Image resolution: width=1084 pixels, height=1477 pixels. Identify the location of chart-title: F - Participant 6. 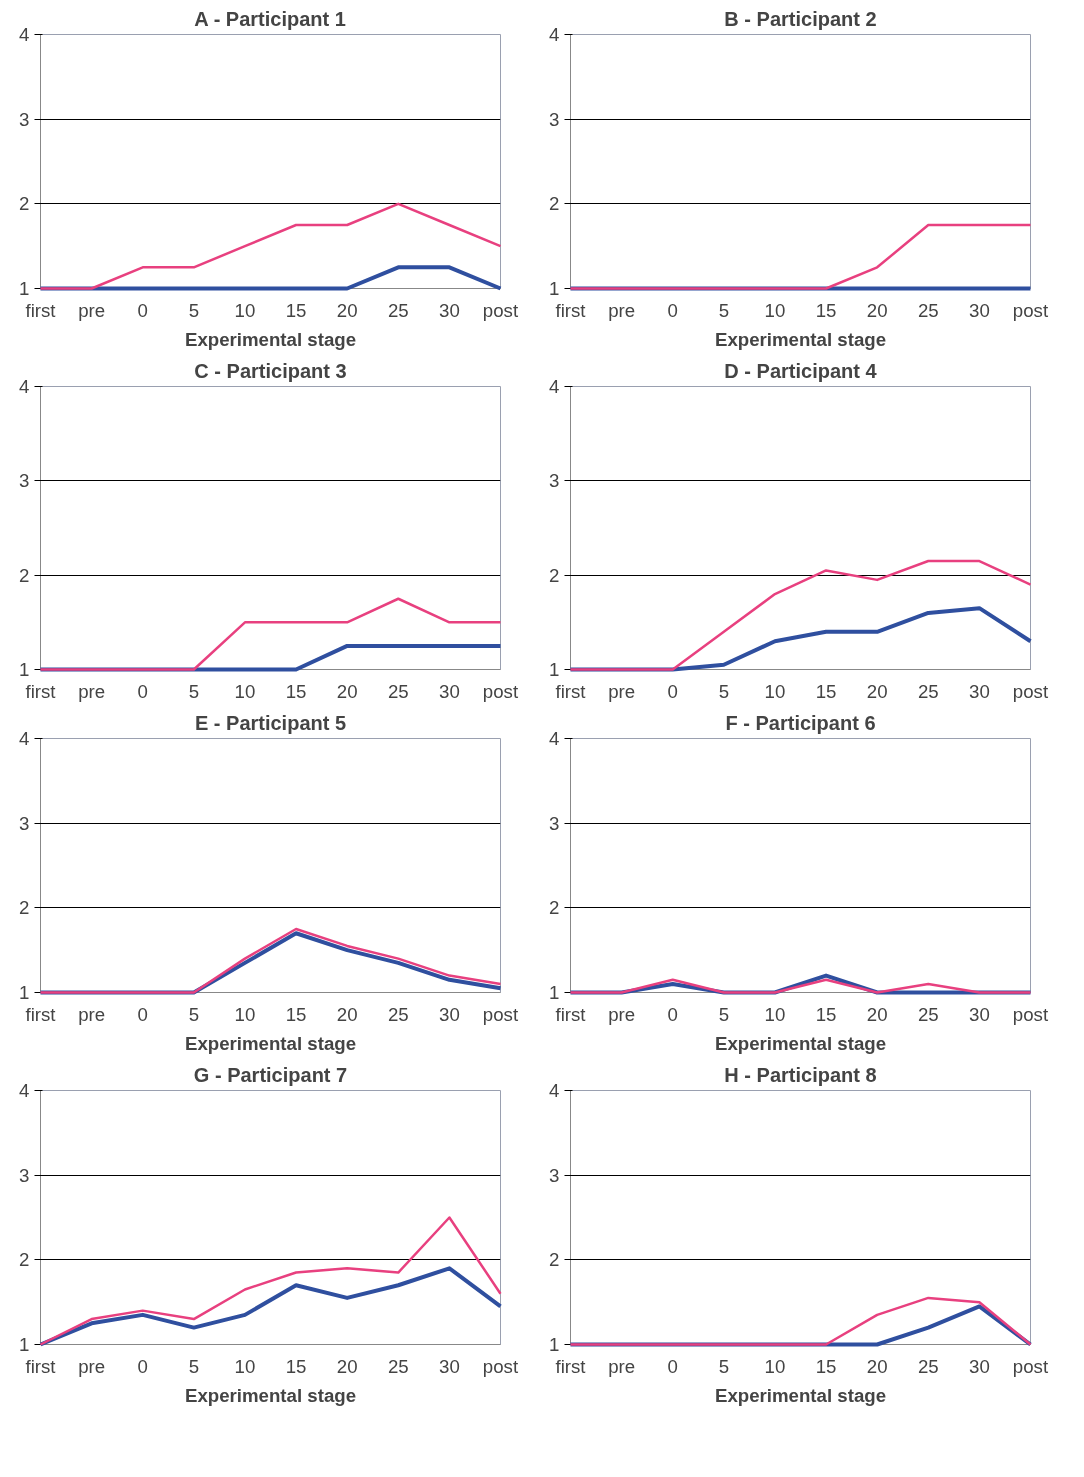
(800, 722).